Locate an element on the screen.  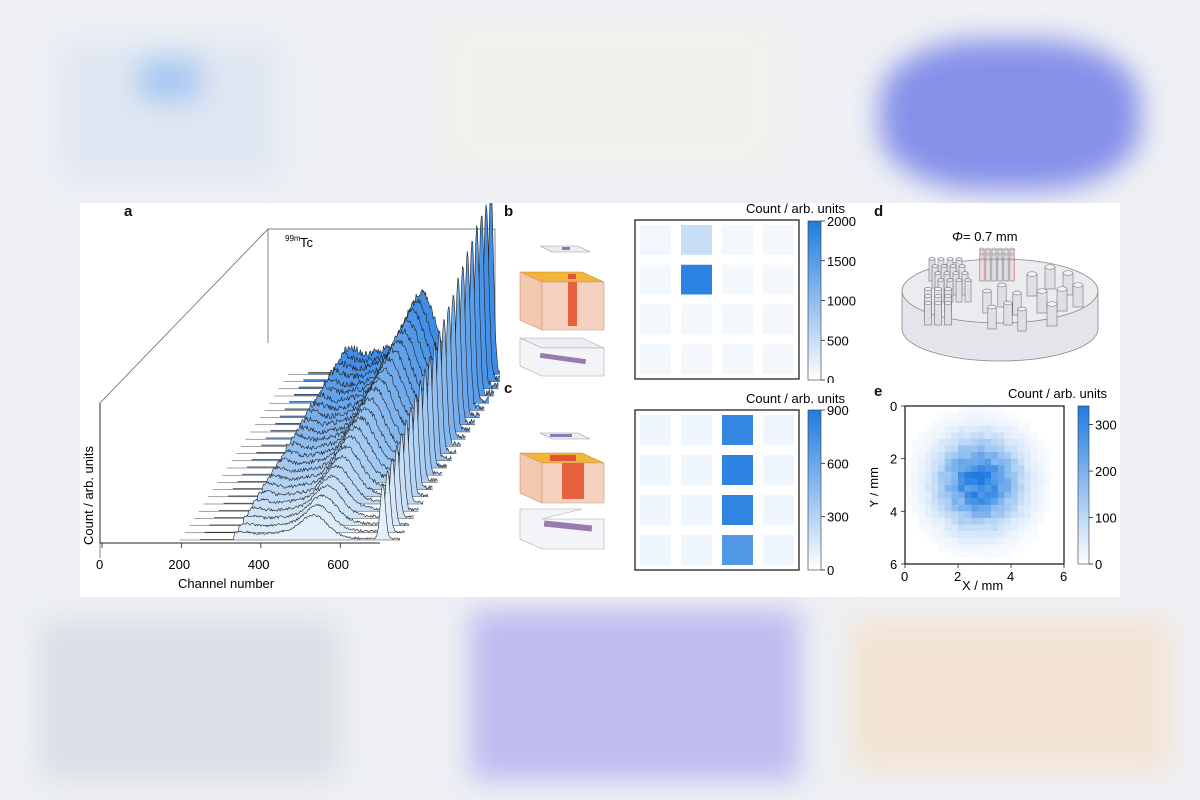
spectrum-line is located at coordinates (300, 512).